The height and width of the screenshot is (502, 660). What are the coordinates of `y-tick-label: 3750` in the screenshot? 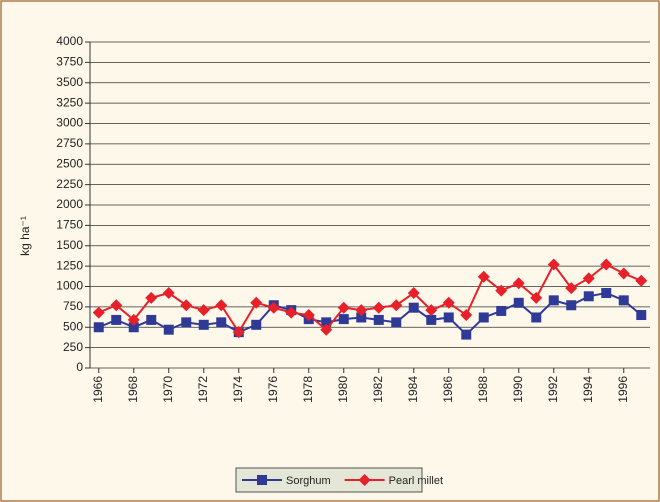 It's located at (69, 62).